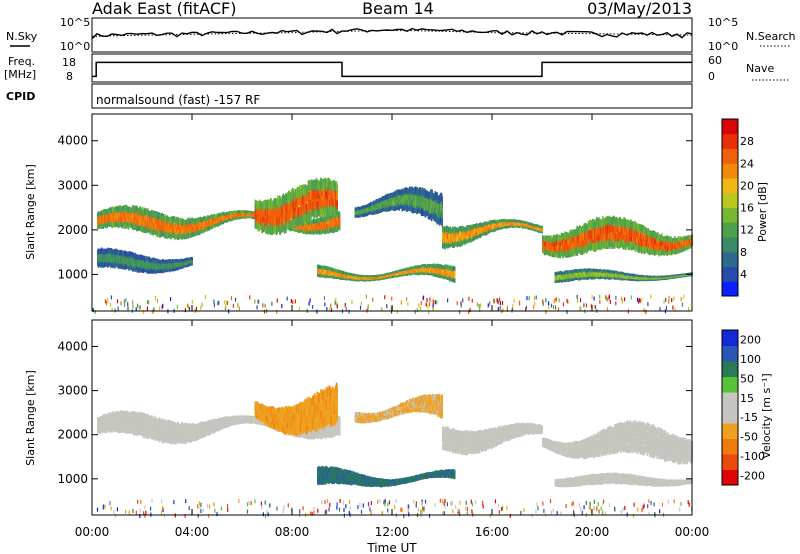  What do you see at coordinates (715, 60) in the screenshot?
I see `nave-axis-top: 60` at bounding box center [715, 60].